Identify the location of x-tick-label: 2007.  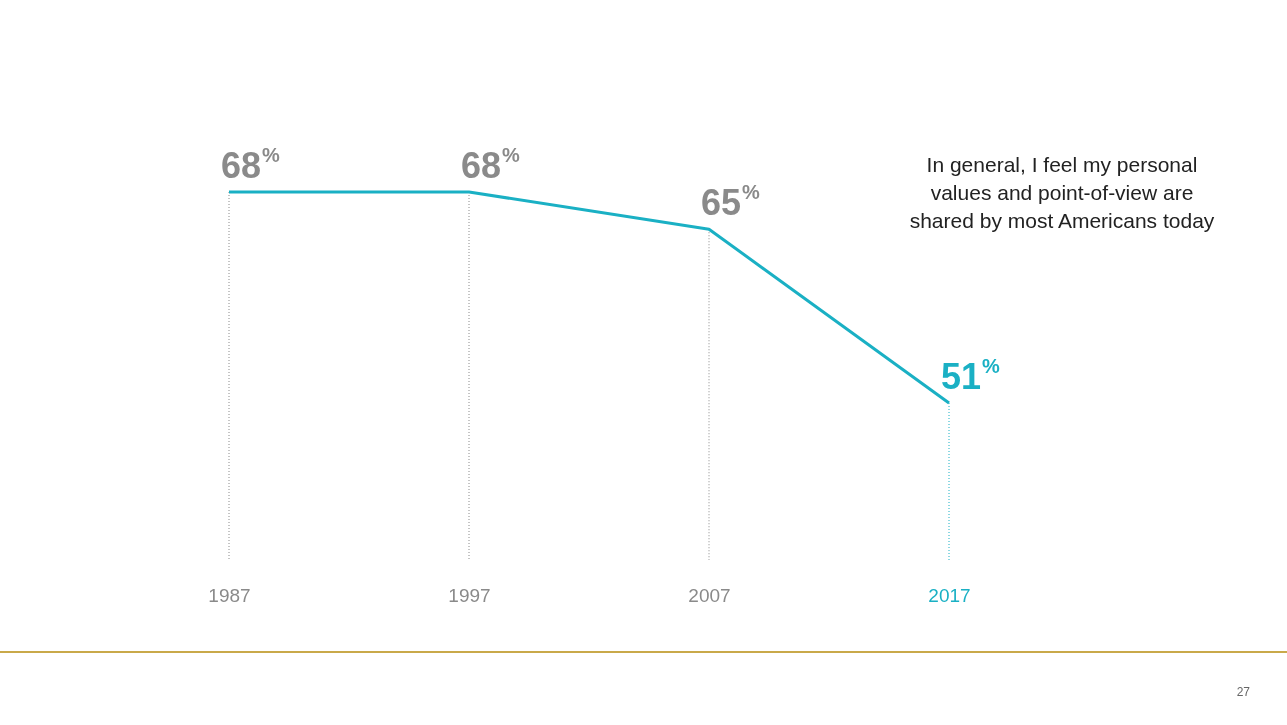
(709, 595).